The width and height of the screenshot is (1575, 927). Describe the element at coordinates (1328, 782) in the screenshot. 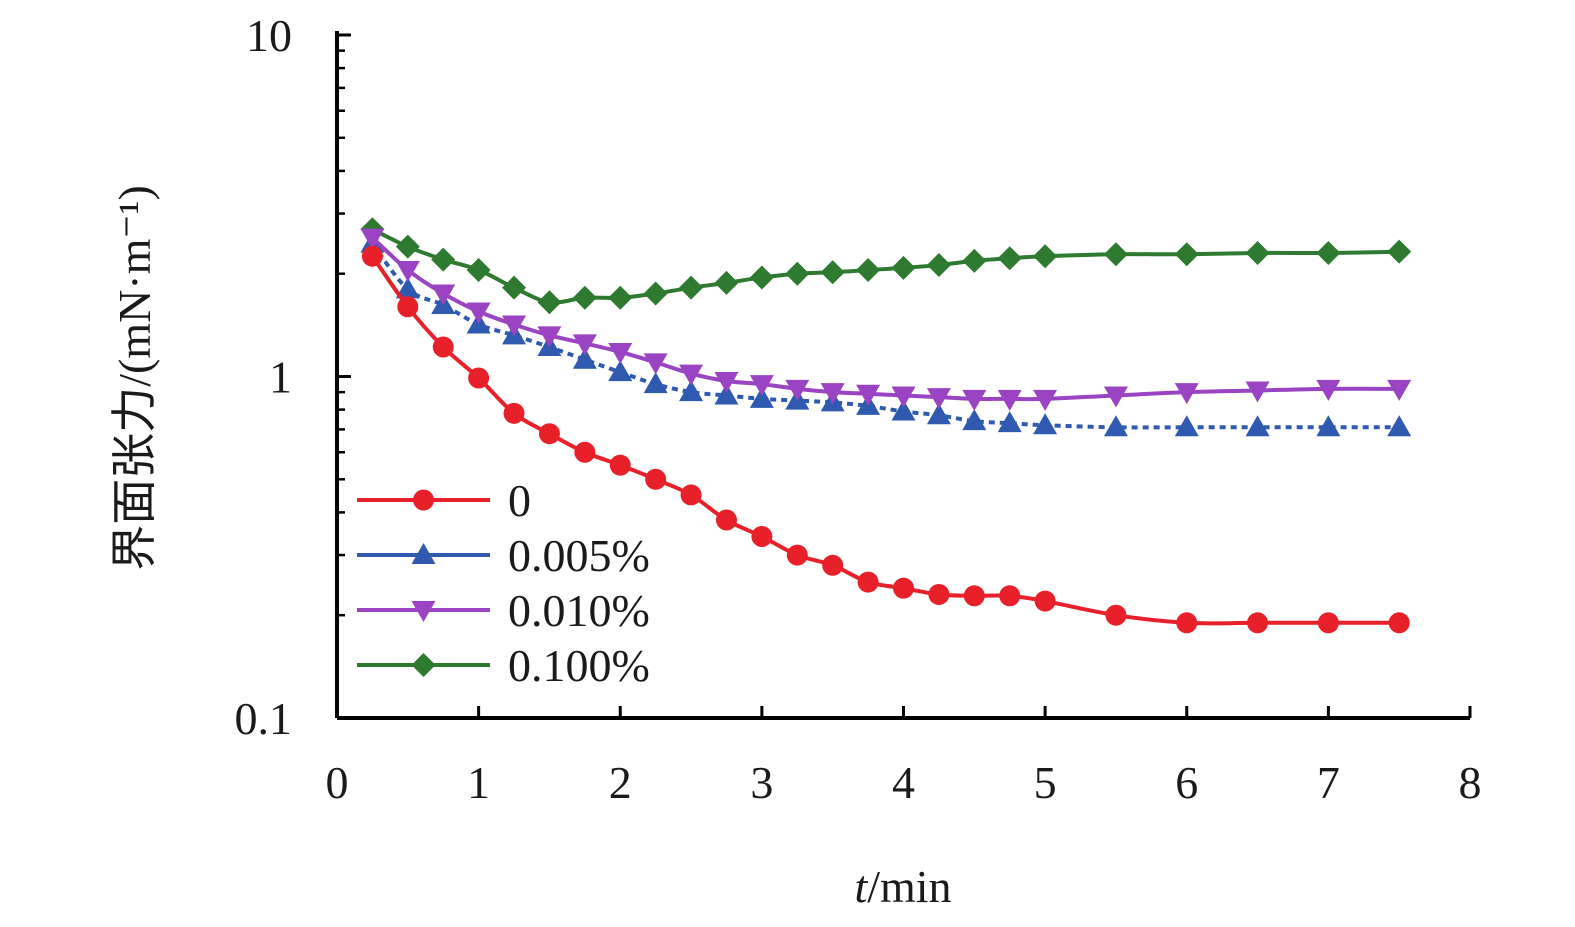

I see `x-tick-label: 7` at that location.